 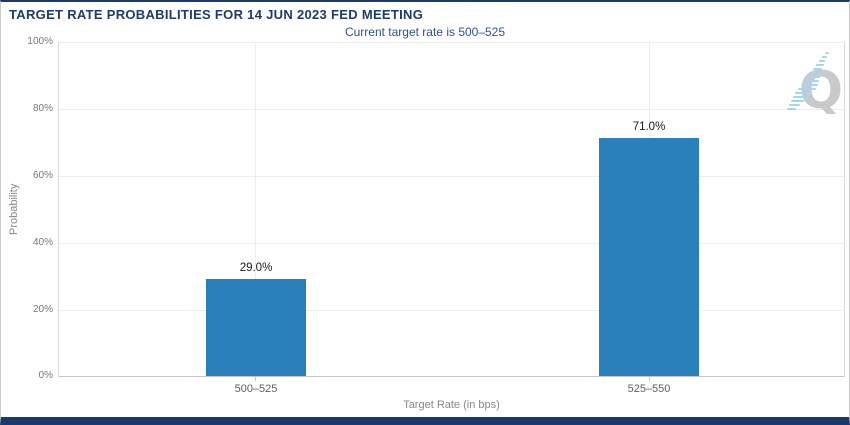 I want to click on y-tick-label-20: 20%, so click(x=42, y=309).